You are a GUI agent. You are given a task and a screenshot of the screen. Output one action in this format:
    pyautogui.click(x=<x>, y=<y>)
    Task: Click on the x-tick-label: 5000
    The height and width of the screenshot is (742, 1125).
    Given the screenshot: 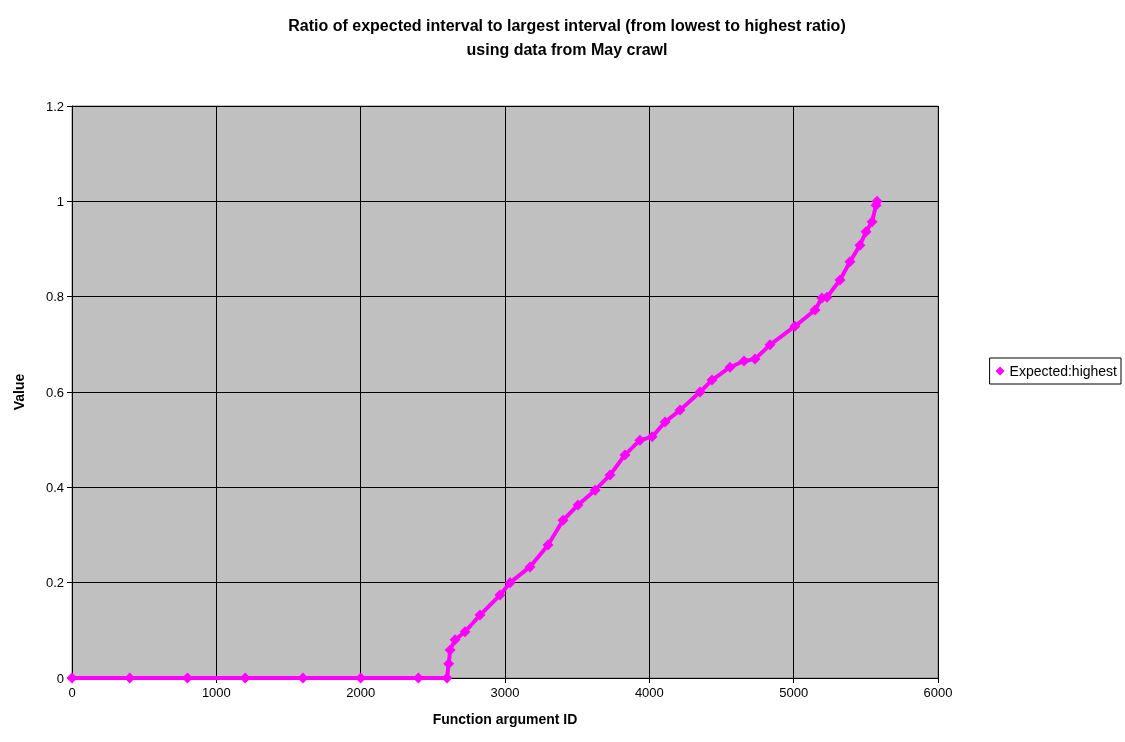 What is the action you would take?
    pyautogui.click(x=794, y=692)
    